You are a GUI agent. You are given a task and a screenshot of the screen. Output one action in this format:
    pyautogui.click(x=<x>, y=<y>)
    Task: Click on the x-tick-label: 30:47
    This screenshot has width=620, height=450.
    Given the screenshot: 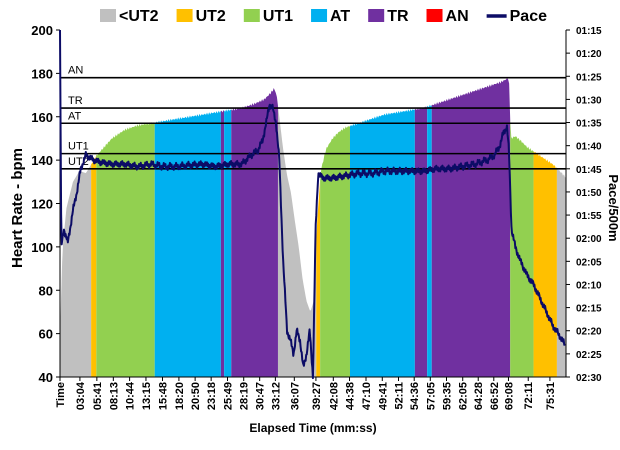 What is the action you would take?
    pyautogui.click(x=261, y=396)
    